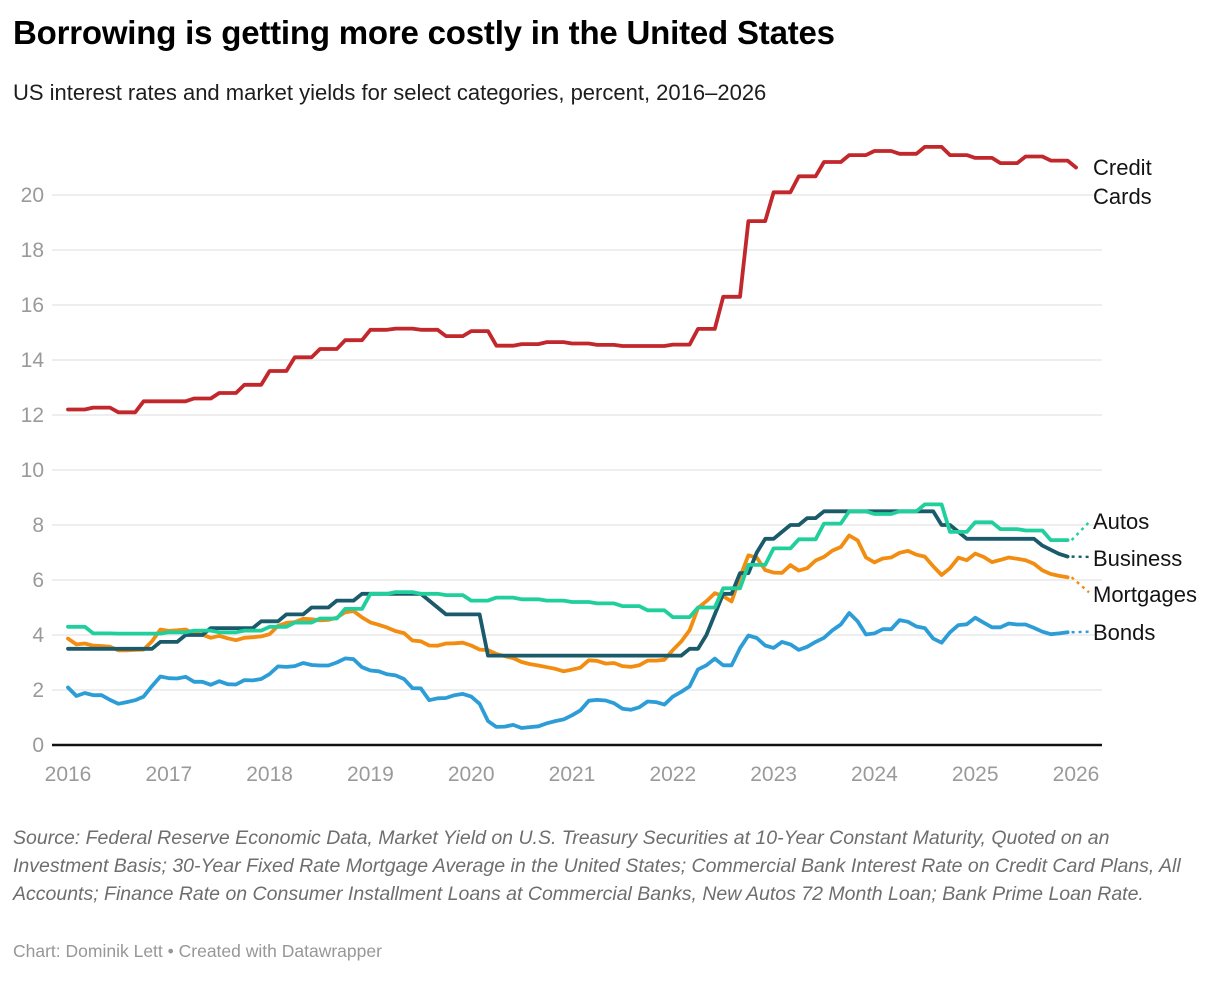  What do you see at coordinates (1080, 632) in the screenshot?
I see `label-connector` at bounding box center [1080, 632].